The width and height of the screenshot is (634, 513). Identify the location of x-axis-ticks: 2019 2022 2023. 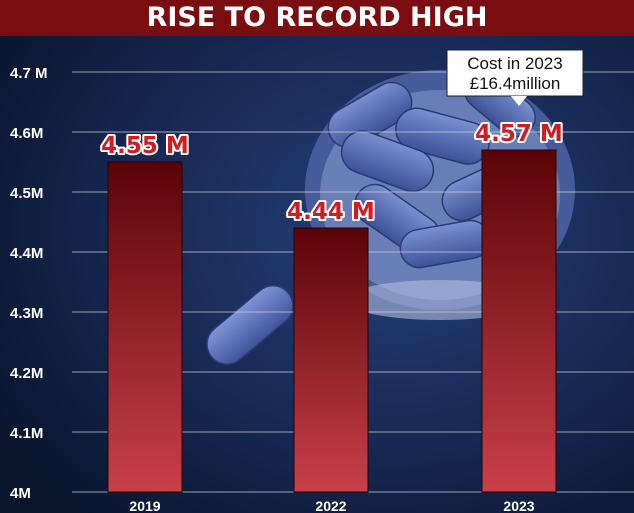
(331, 505).